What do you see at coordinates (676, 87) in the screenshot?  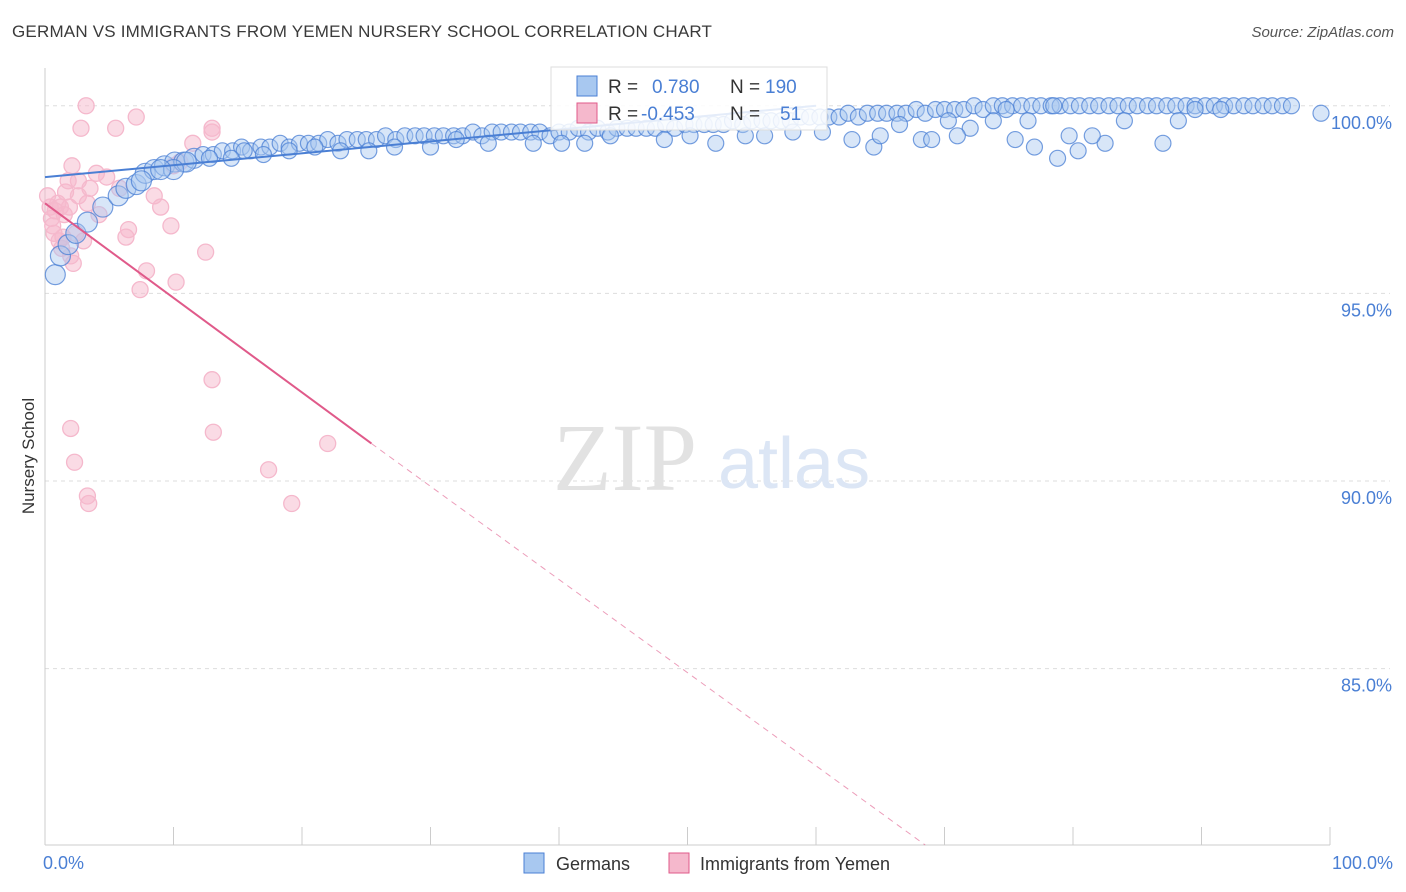 I see `legend-r-value-germans: 0.780` at bounding box center [676, 87].